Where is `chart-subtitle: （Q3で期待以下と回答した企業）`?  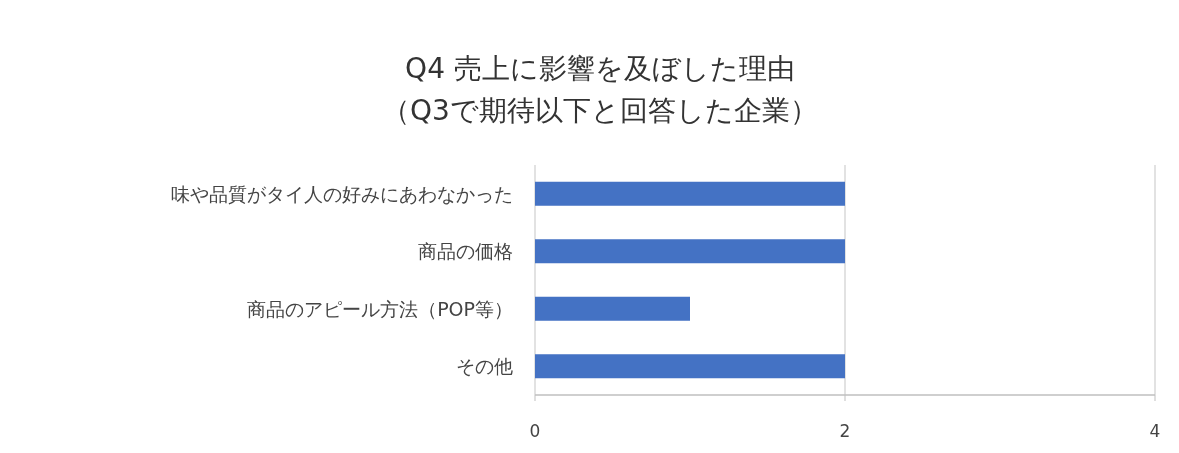
chart-subtitle: （Q3で期待以下と回答した企業） is located at coordinates (600, 110).